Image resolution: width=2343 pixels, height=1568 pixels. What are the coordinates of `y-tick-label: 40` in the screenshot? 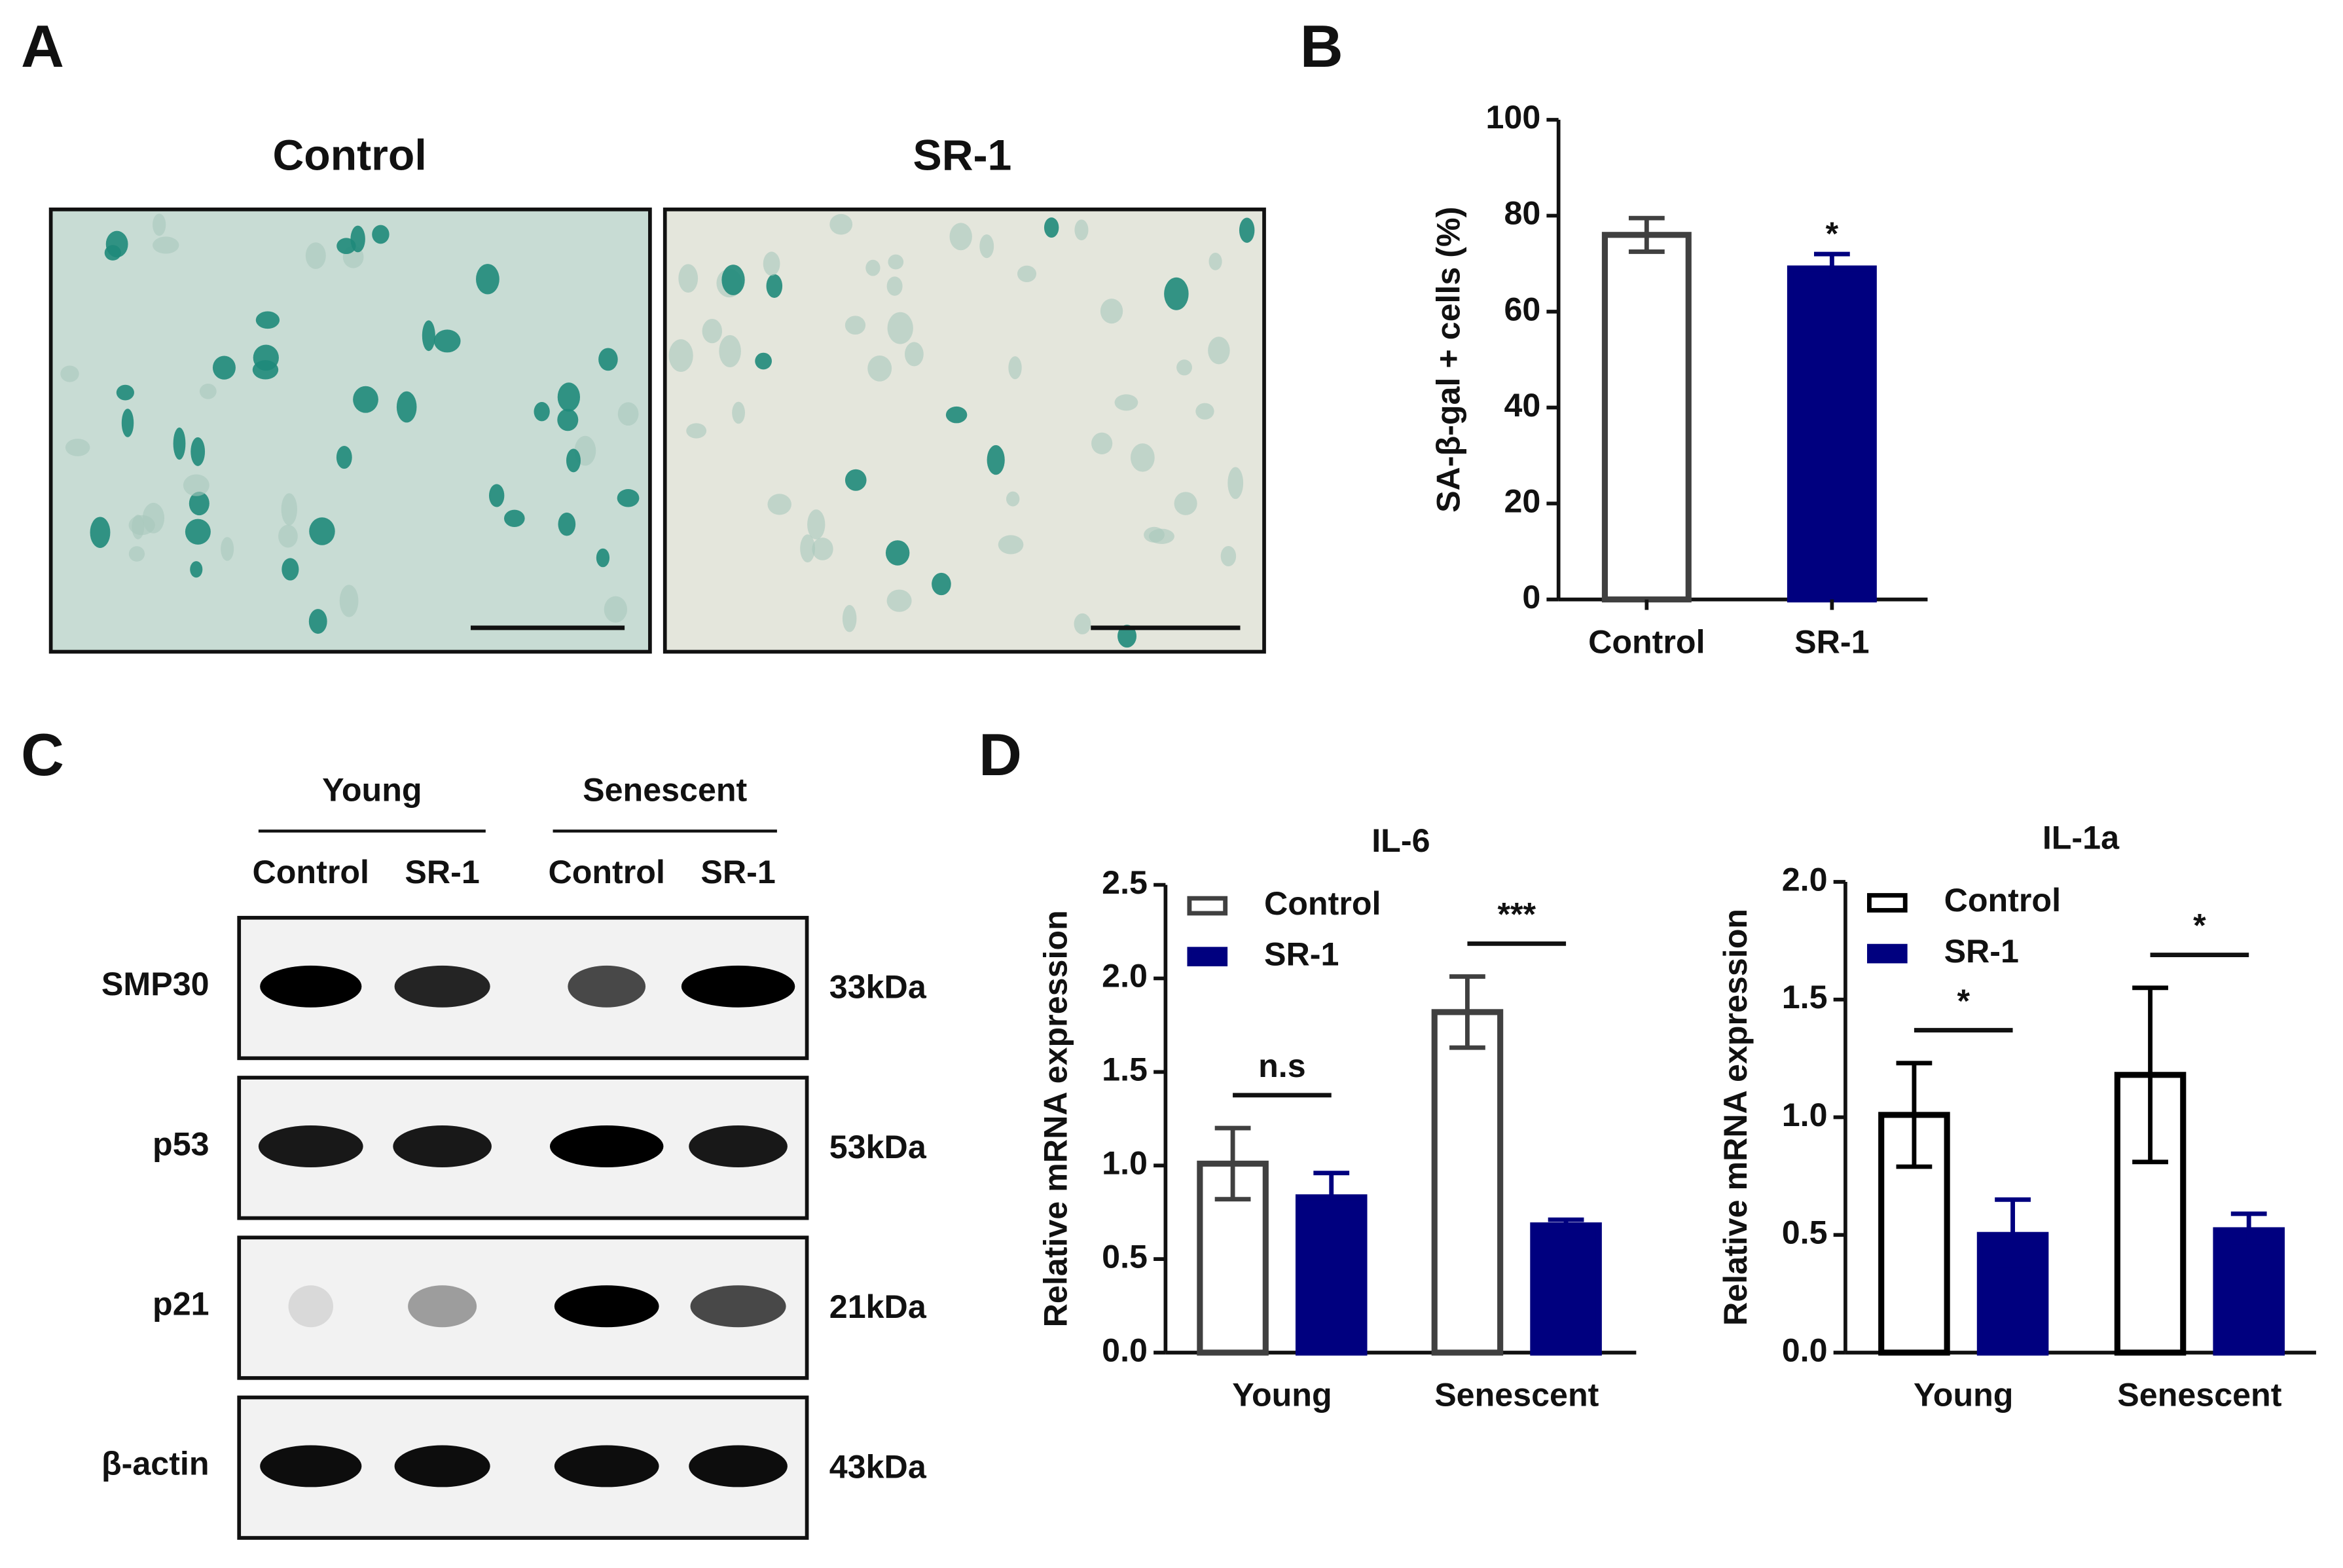 It's located at (1522, 405).